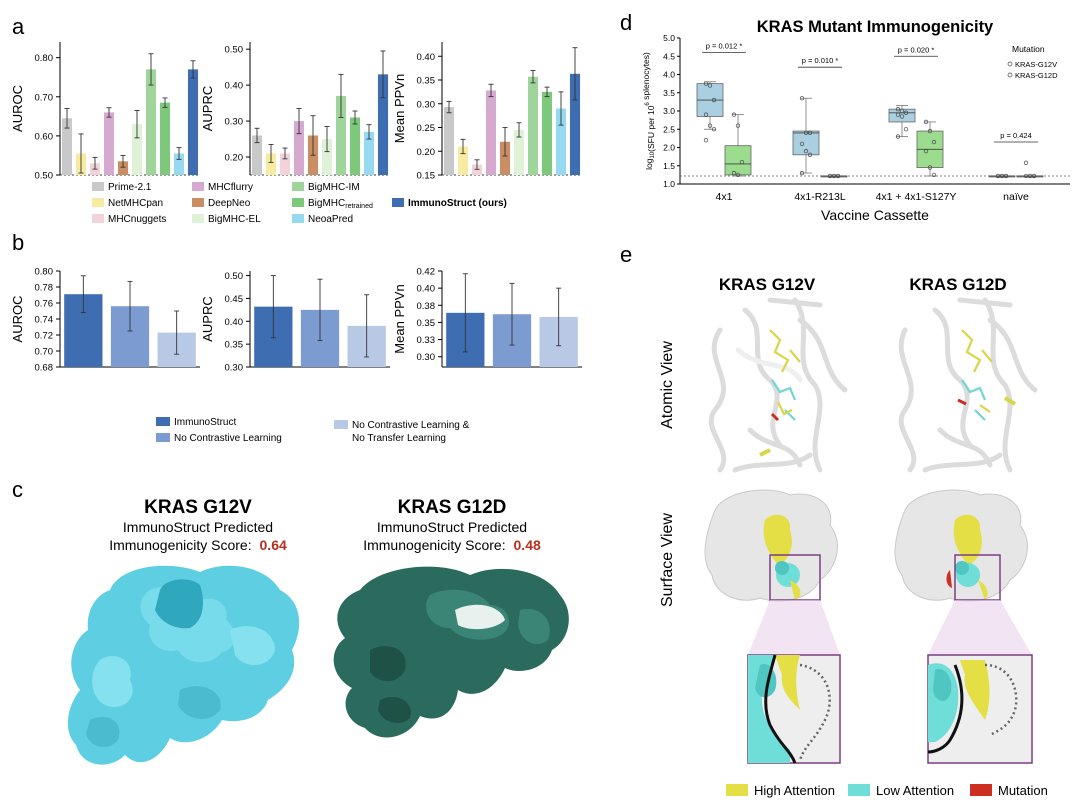 The height and width of the screenshot is (807, 1080). Describe the element at coordinates (44, 336) in the screenshot. I see `y-tick-label: 0.72` at that location.